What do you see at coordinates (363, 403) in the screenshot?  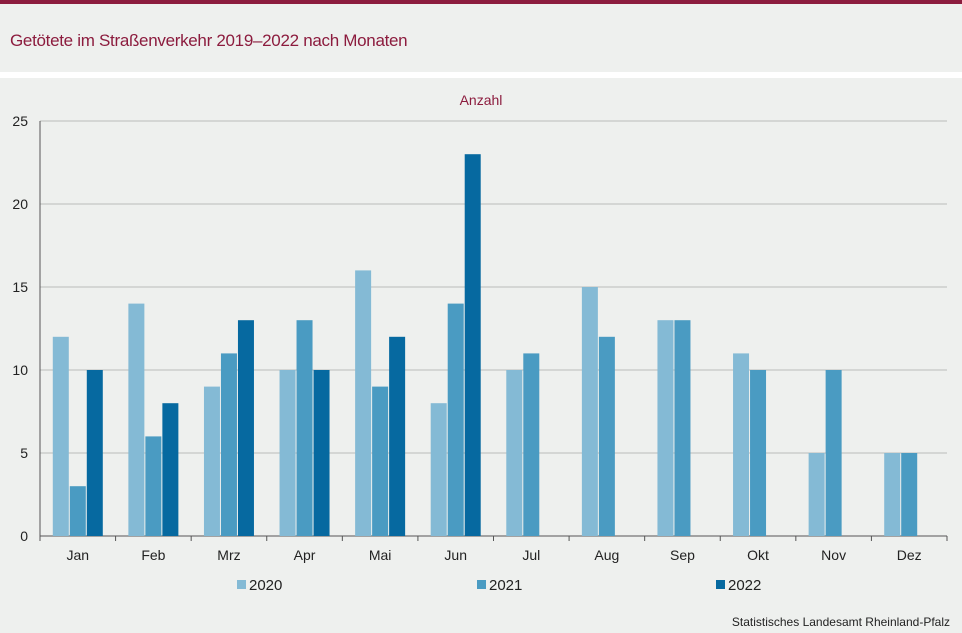 I see `bar-2020-mai` at bounding box center [363, 403].